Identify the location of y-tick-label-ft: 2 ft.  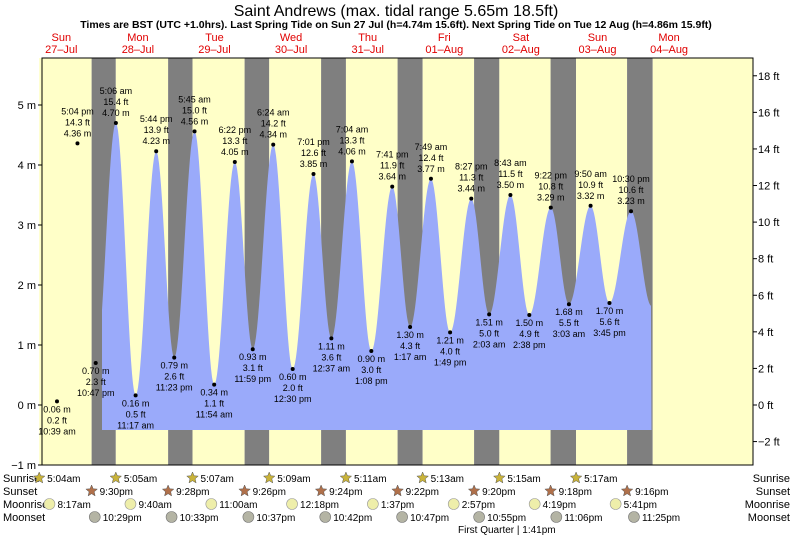
(765, 369).